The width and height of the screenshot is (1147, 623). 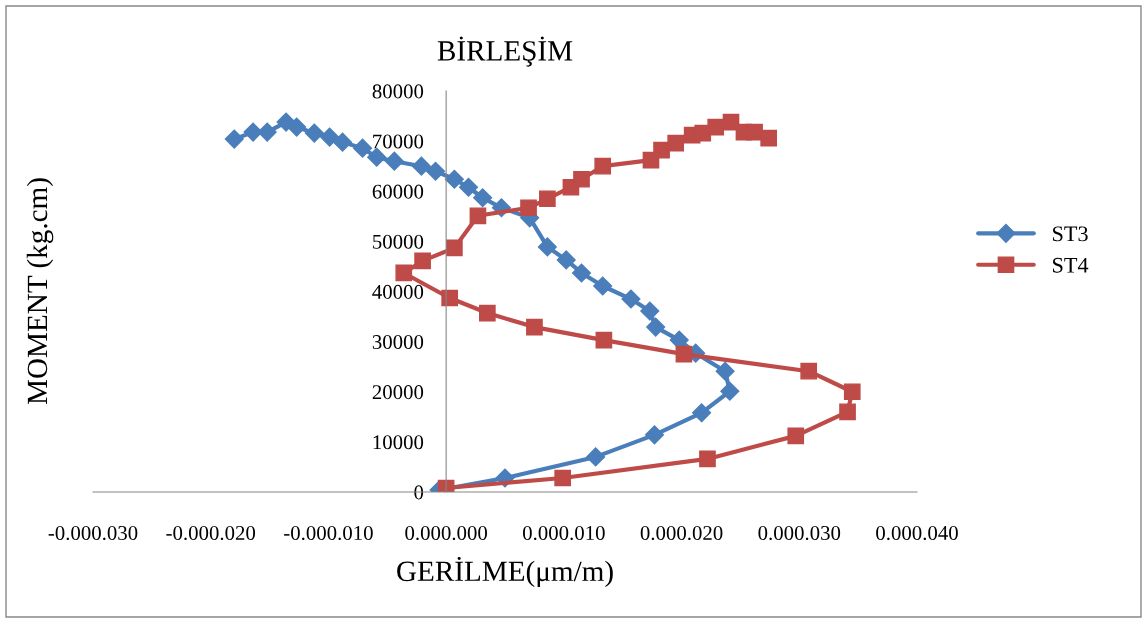 What do you see at coordinates (398, 191) in the screenshot?
I see `y-tick-label: 60000` at bounding box center [398, 191].